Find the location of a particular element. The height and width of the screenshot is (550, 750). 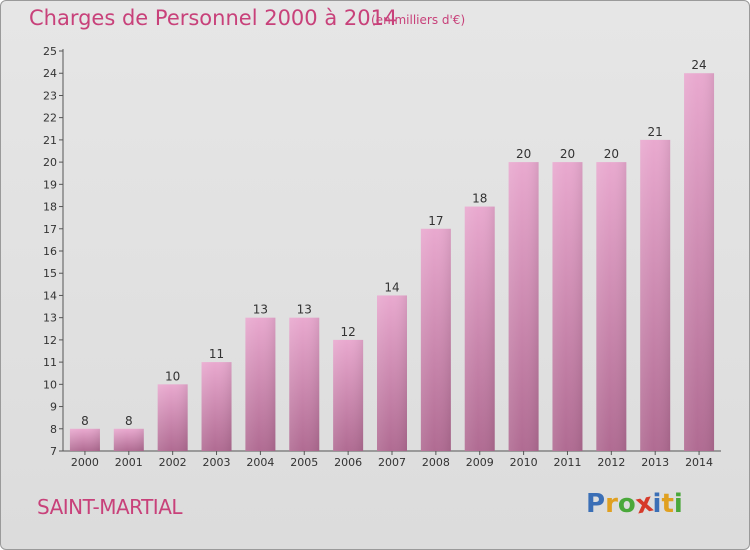

value-label: 14 is located at coordinates (391, 287).